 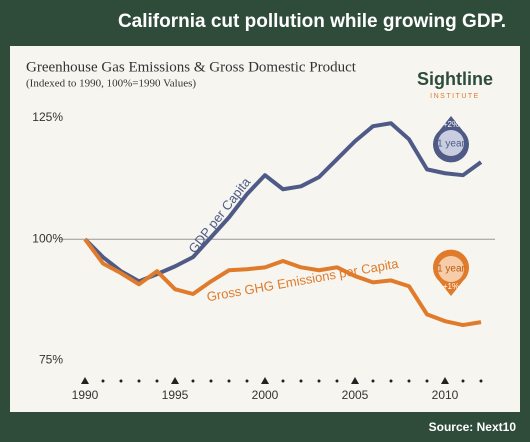 What do you see at coordinates (265, 395) in the screenshot?
I see `x-tick-label: 2000` at bounding box center [265, 395].